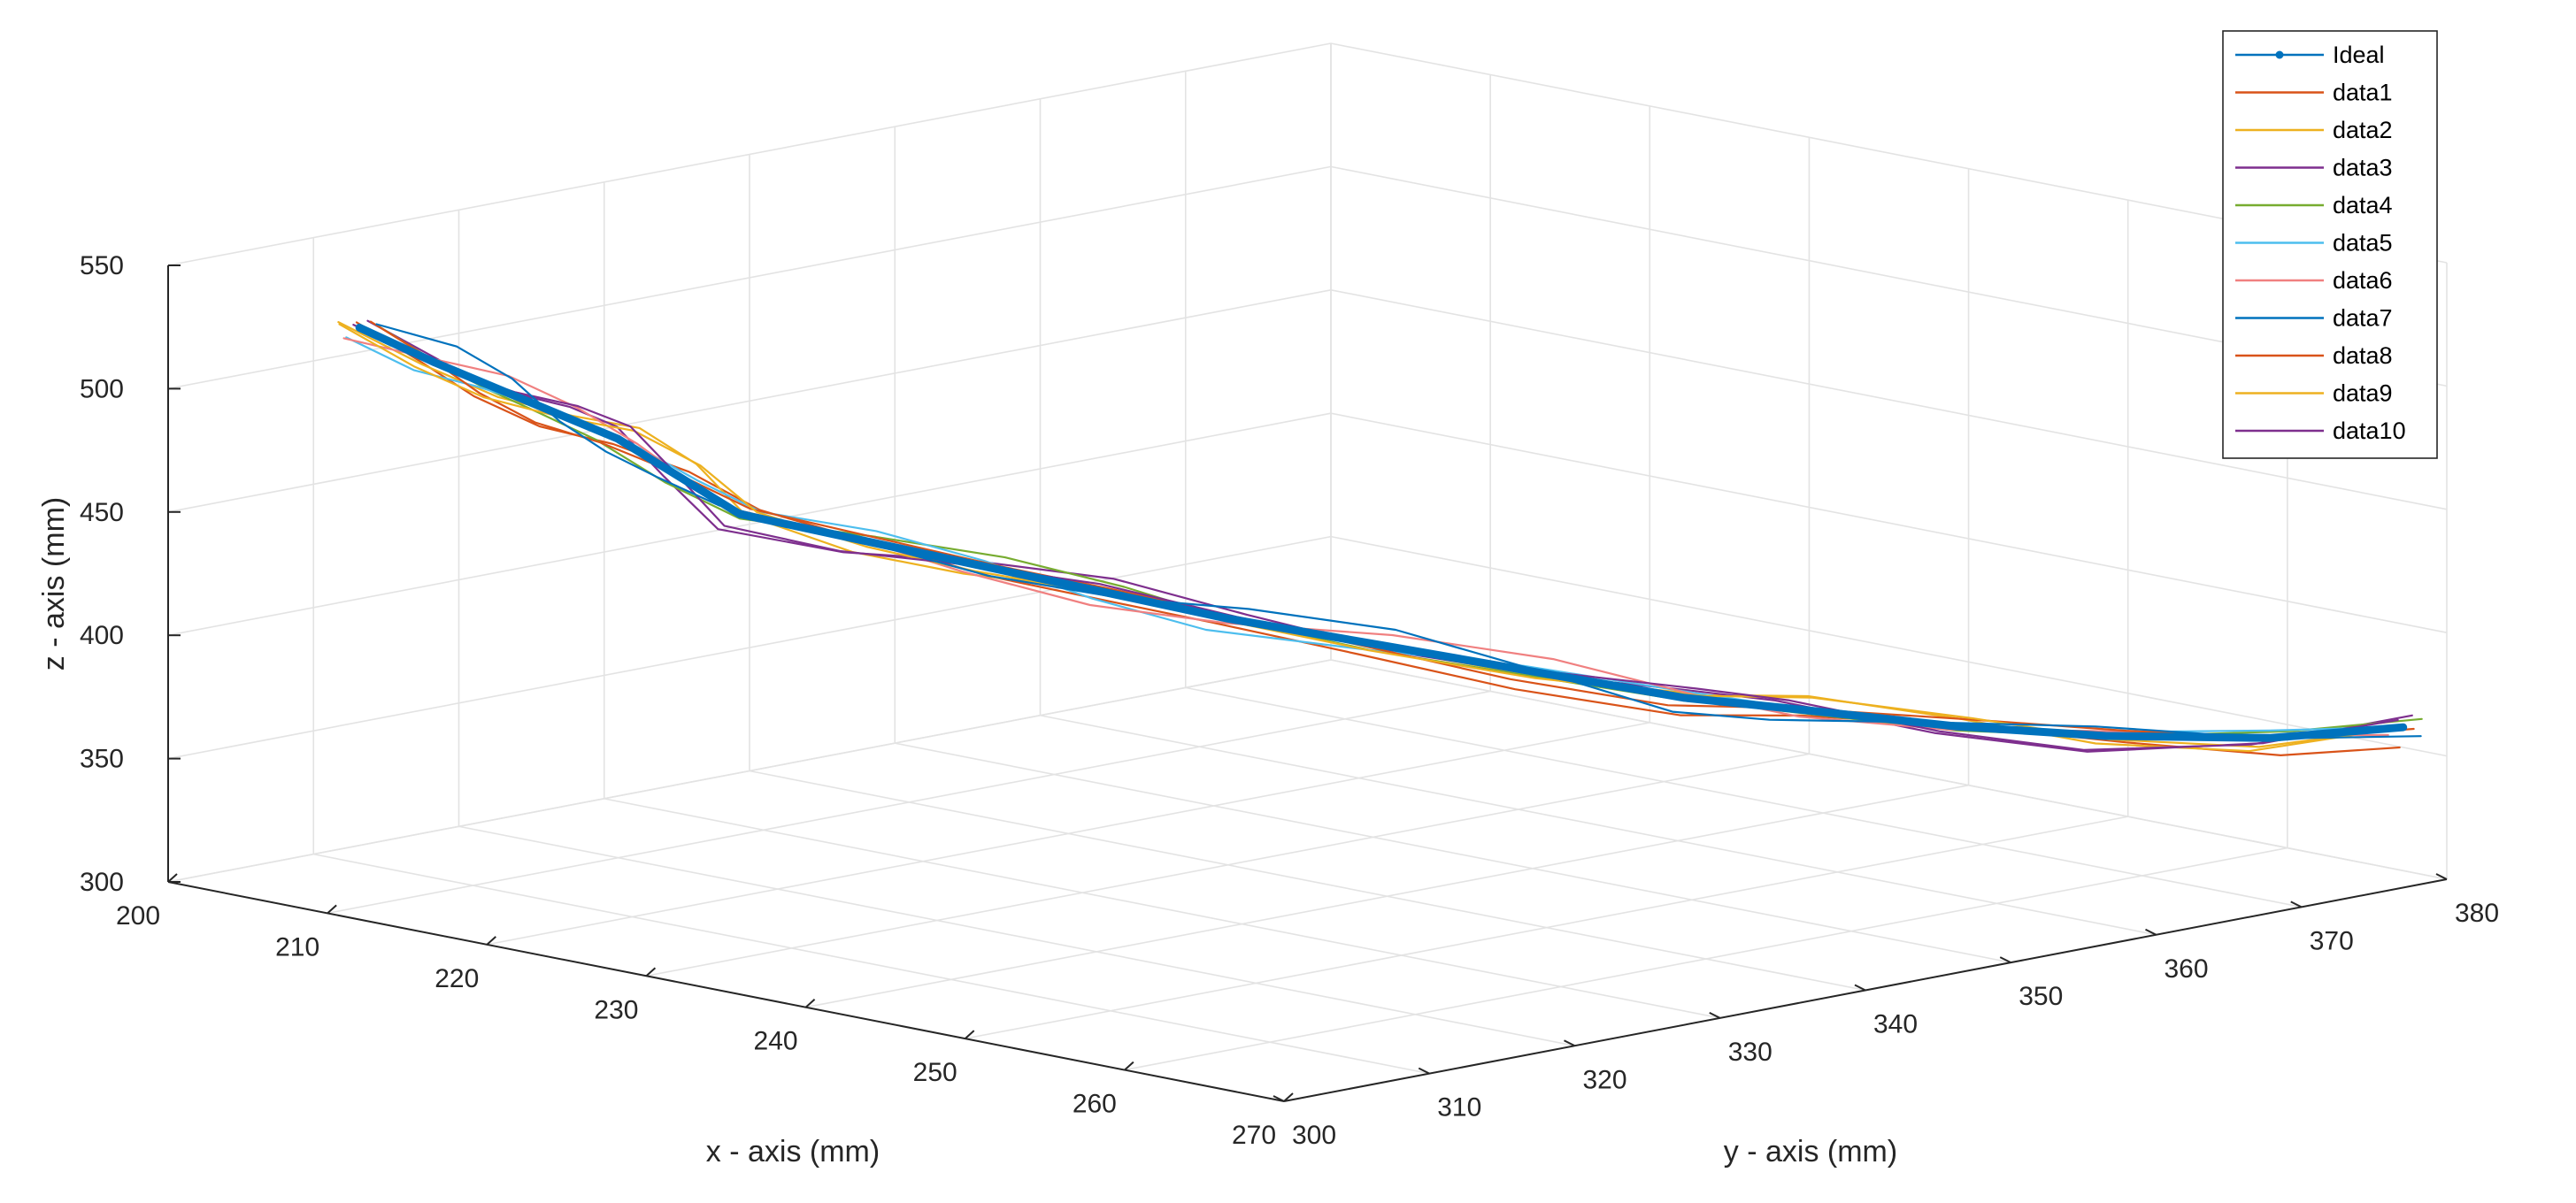  I want to click on z-axis-label: z - axis (mm), so click(54, 583).